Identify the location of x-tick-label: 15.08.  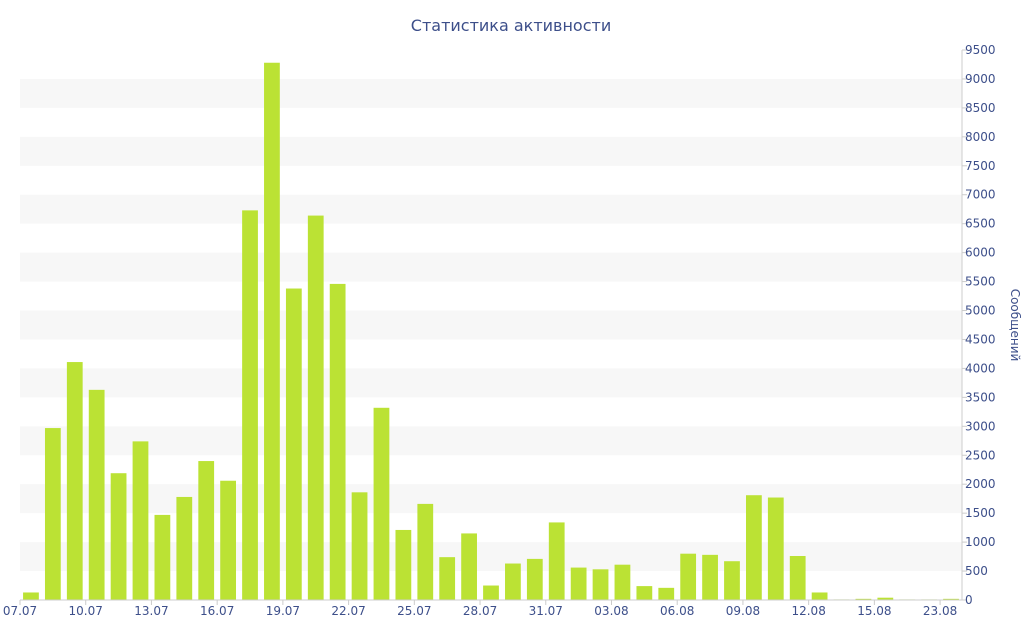
(874, 611).